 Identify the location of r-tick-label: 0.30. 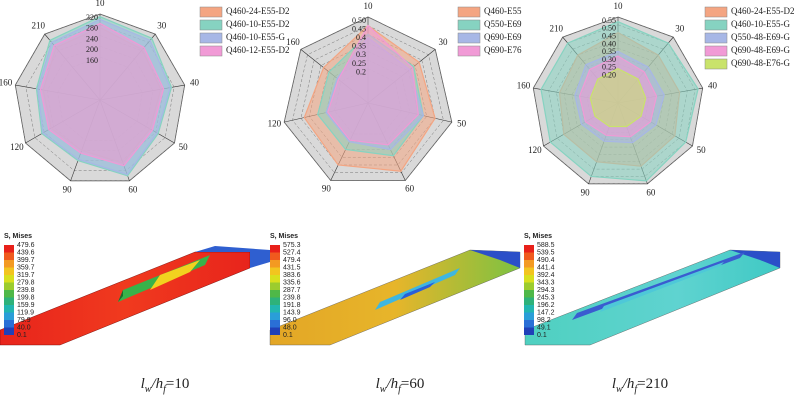
(609, 59).